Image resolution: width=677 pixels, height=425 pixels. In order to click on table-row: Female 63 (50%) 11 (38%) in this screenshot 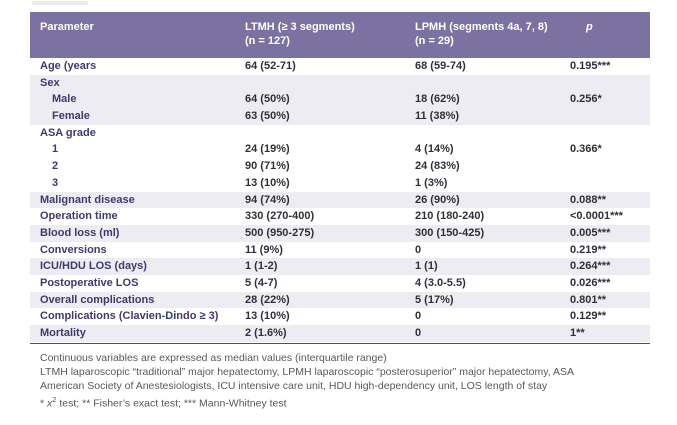, I will do `click(340, 116)`.